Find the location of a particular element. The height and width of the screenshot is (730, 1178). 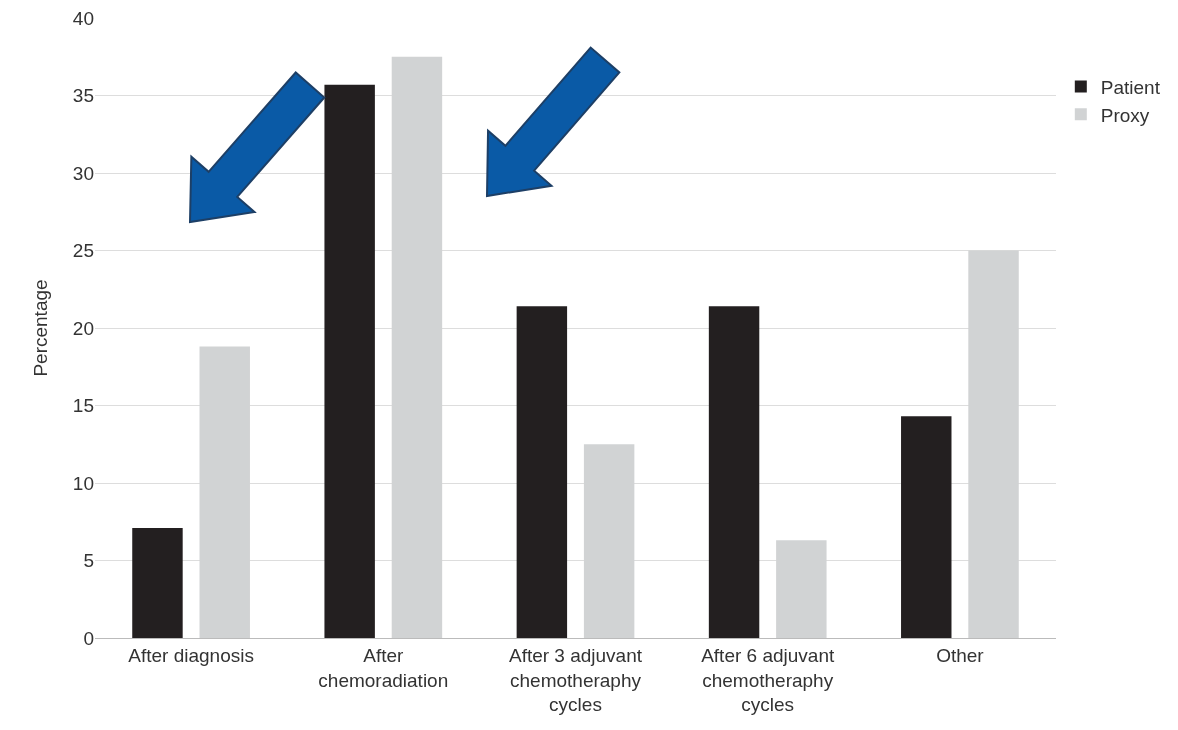

y-axis-title: Percentage is located at coordinates (40, 328).